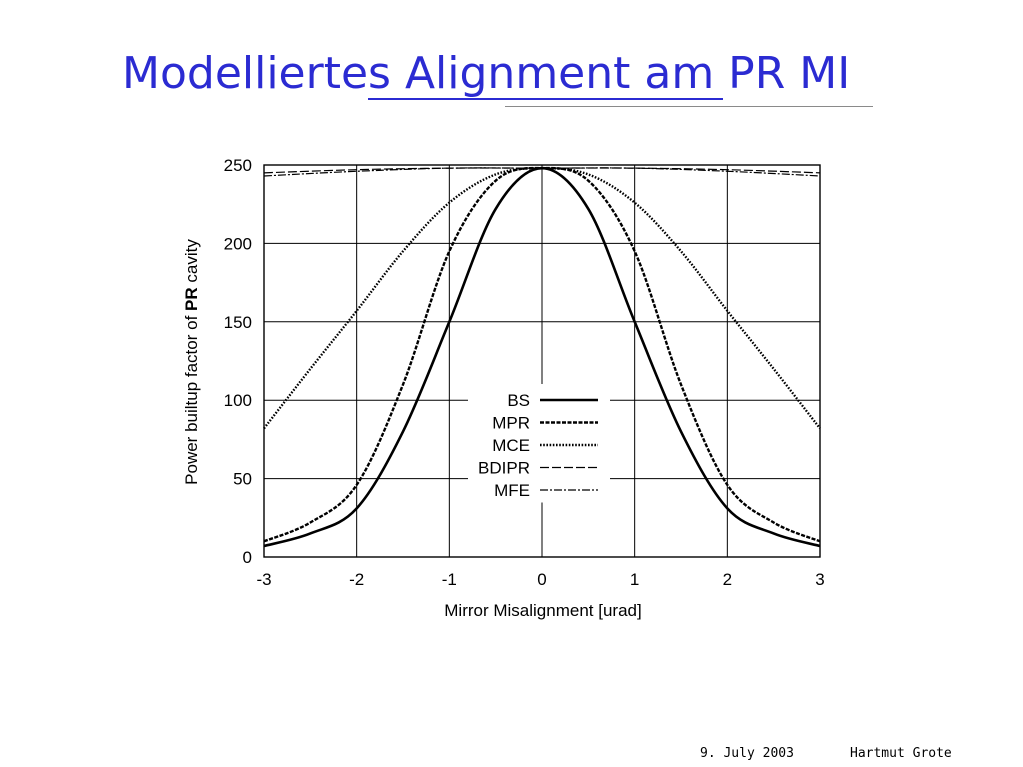  I want to click on y-axis-label-prefix: Power builtup factor of, so click(191, 398).